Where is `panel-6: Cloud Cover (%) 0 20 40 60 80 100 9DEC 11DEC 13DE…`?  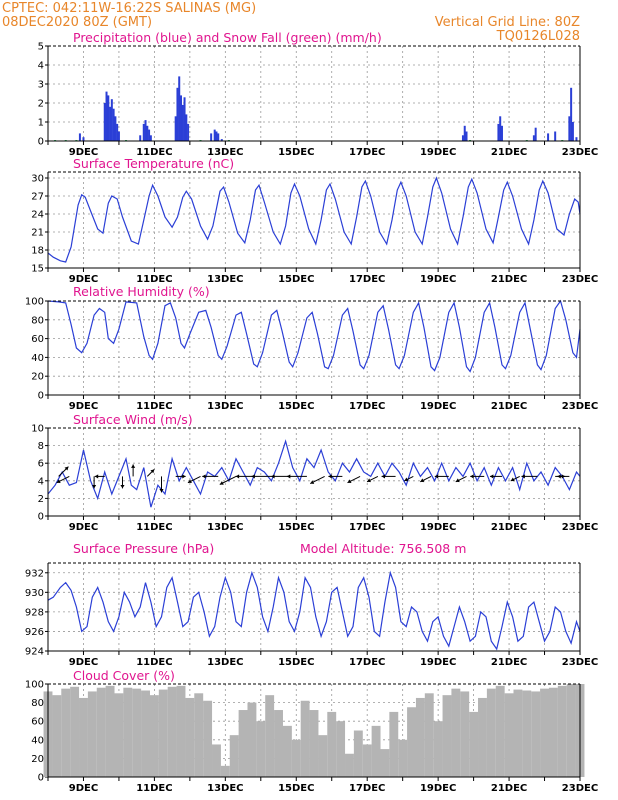 panel-6: Cloud Cover (%) 0 20 40 60 80 100 9DEC 11DEC 13DE… is located at coordinates (311, 731).